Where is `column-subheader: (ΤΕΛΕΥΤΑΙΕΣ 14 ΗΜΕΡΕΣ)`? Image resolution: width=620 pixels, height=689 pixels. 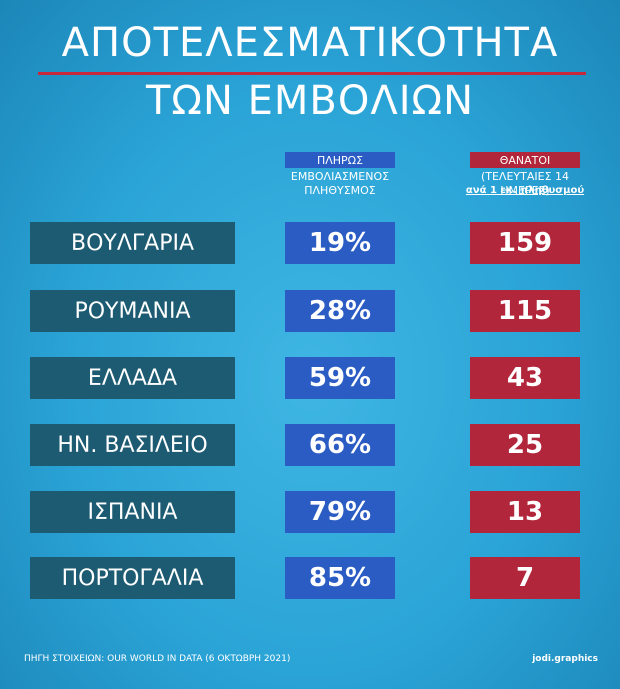 column-subheader: (ΤΕΛΕΥΤΑΙΕΣ 14 ΗΜΕΡΕΣ) is located at coordinates (525, 183).